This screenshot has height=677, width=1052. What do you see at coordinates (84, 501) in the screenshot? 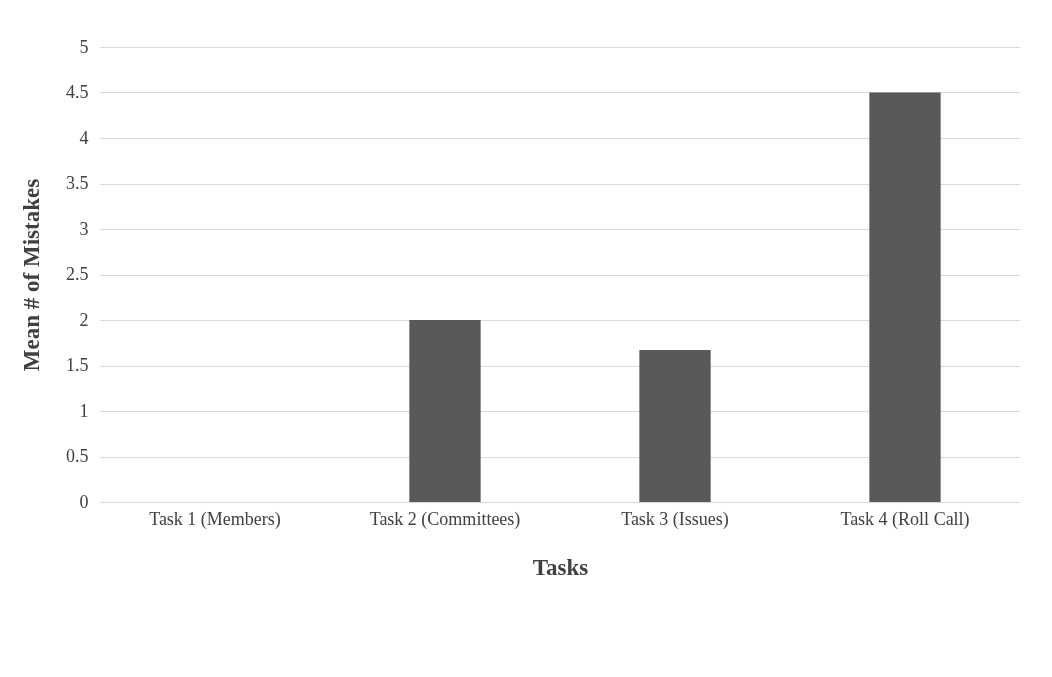
I see `y-tick-label: 0` at bounding box center [84, 501].